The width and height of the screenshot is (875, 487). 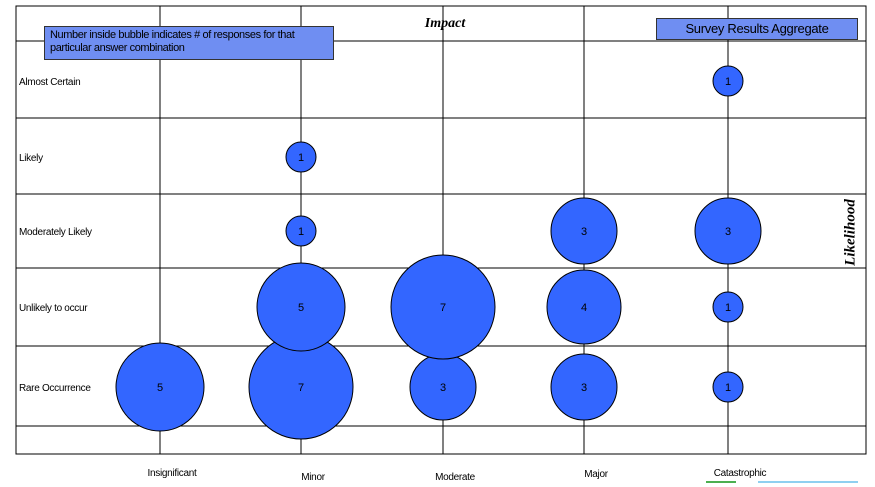 What do you see at coordinates (49, 82) in the screenshot?
I see `y-tick-label: Almost Certain` at bounding box center [49, 82].